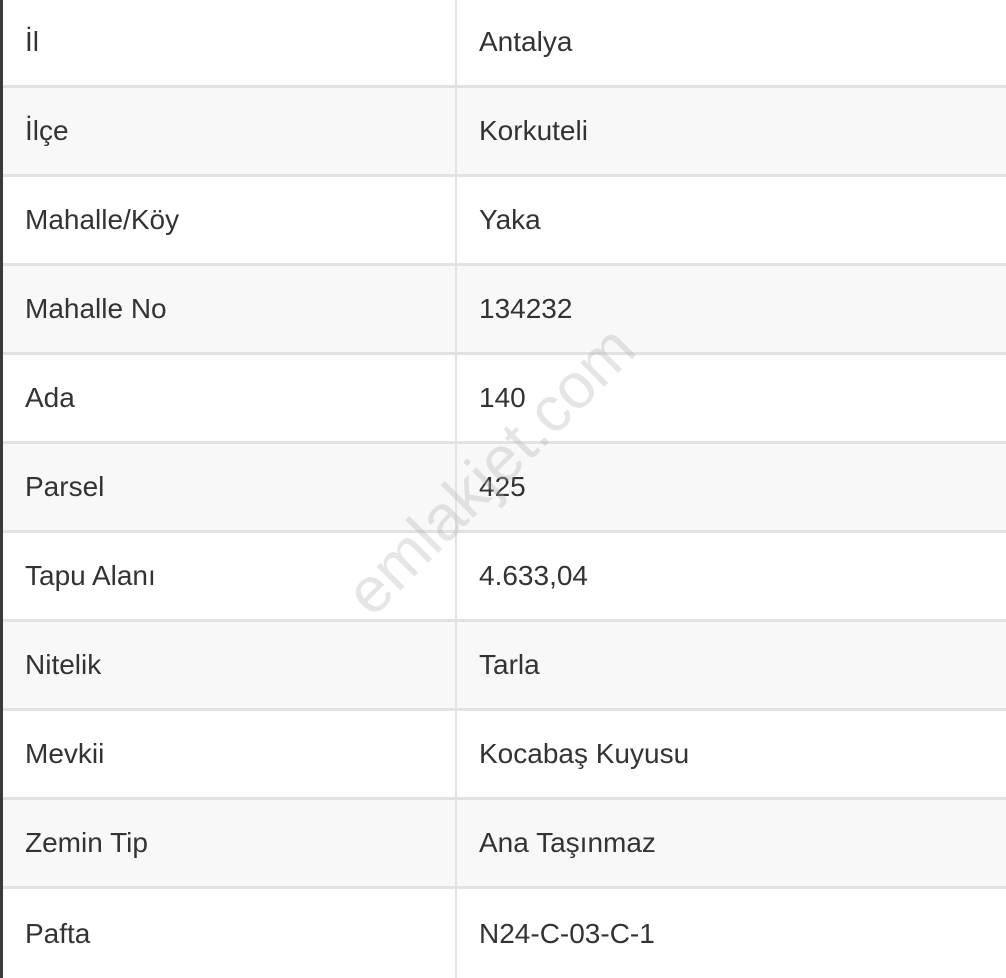  What do you see at coordinates (567, 842) in the screenshot?
I see `row-value: Ana Taşınmaz` at bounding box center [567, 842].